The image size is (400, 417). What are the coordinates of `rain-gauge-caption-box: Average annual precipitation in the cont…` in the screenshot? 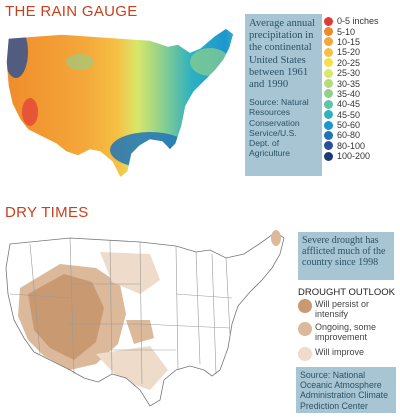 It's located at (283, 95).